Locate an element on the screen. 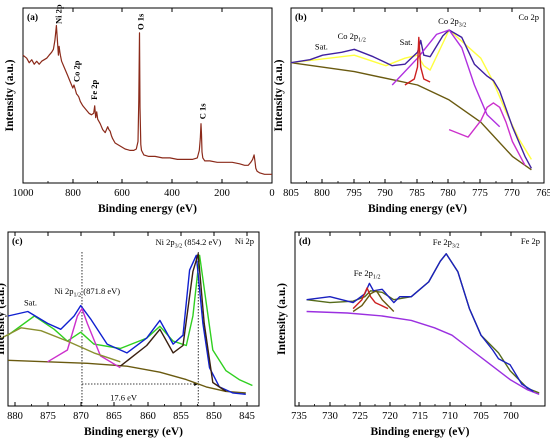 This screenshot has height=447, width=550. panel-label: (c) is located at coordinates (17, 241).